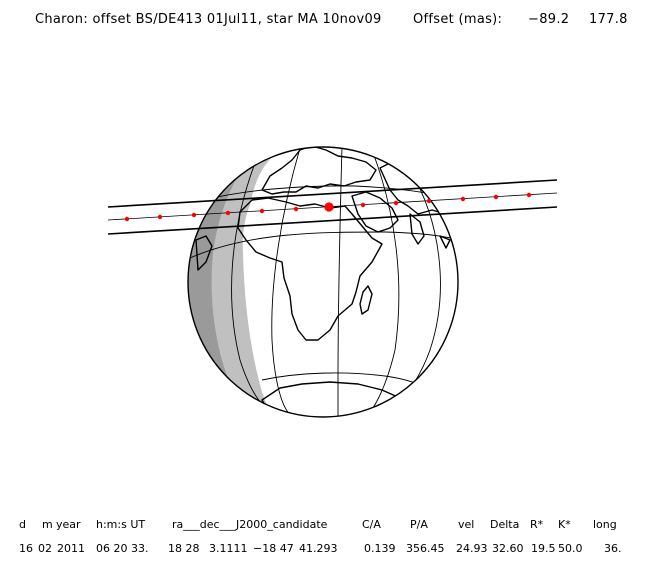 The width and height of the screenshot is (646, 568). What do you see at coordinates (505, 524) in the screenshot?
I see `header-delta: Delta` at bounding box center [505, 524].